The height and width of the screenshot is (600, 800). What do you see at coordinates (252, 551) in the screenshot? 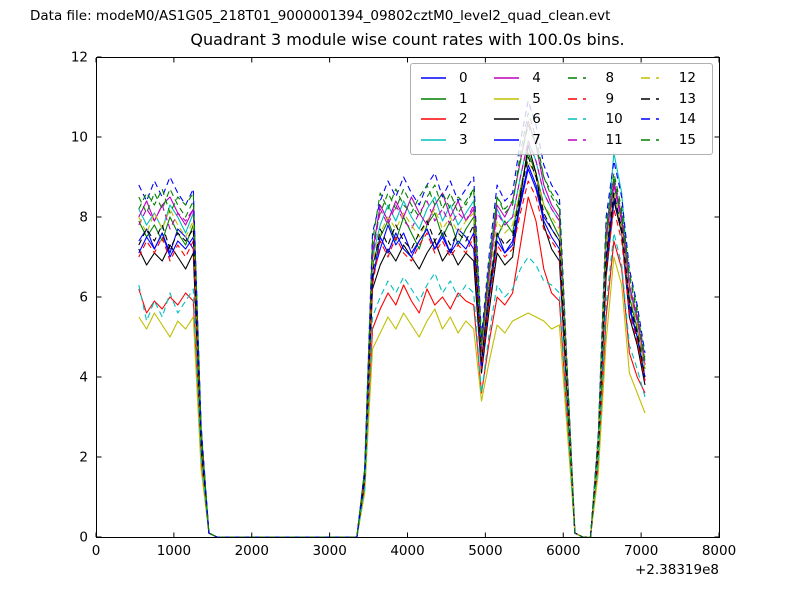
I see `x-tick-label: 2000` at bounding box center [252, 551].